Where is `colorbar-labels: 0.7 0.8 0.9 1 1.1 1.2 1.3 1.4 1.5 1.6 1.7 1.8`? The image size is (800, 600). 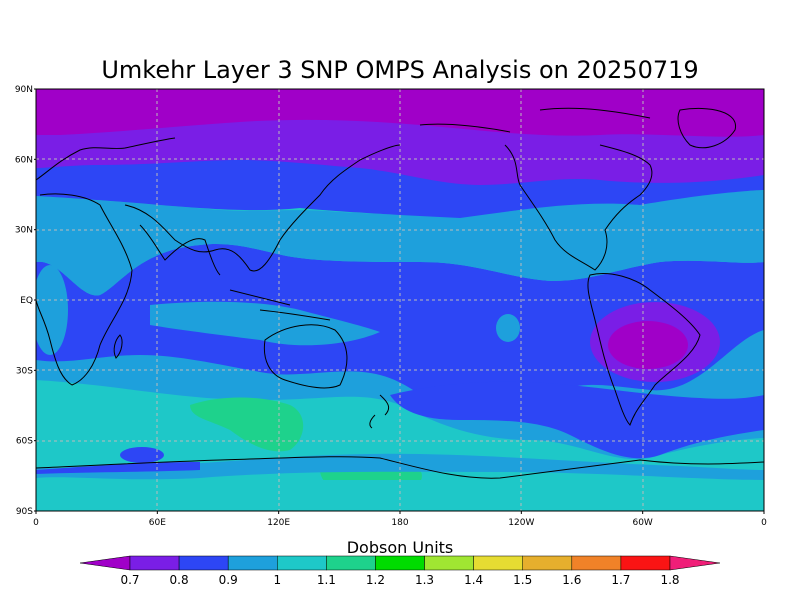 colorbar-labels: 0.7 0.8 0.9 1 1.1 1.2 1.3 1.4 1.5 1.6 1.7 1.8 is located at coordinates (399, 580).